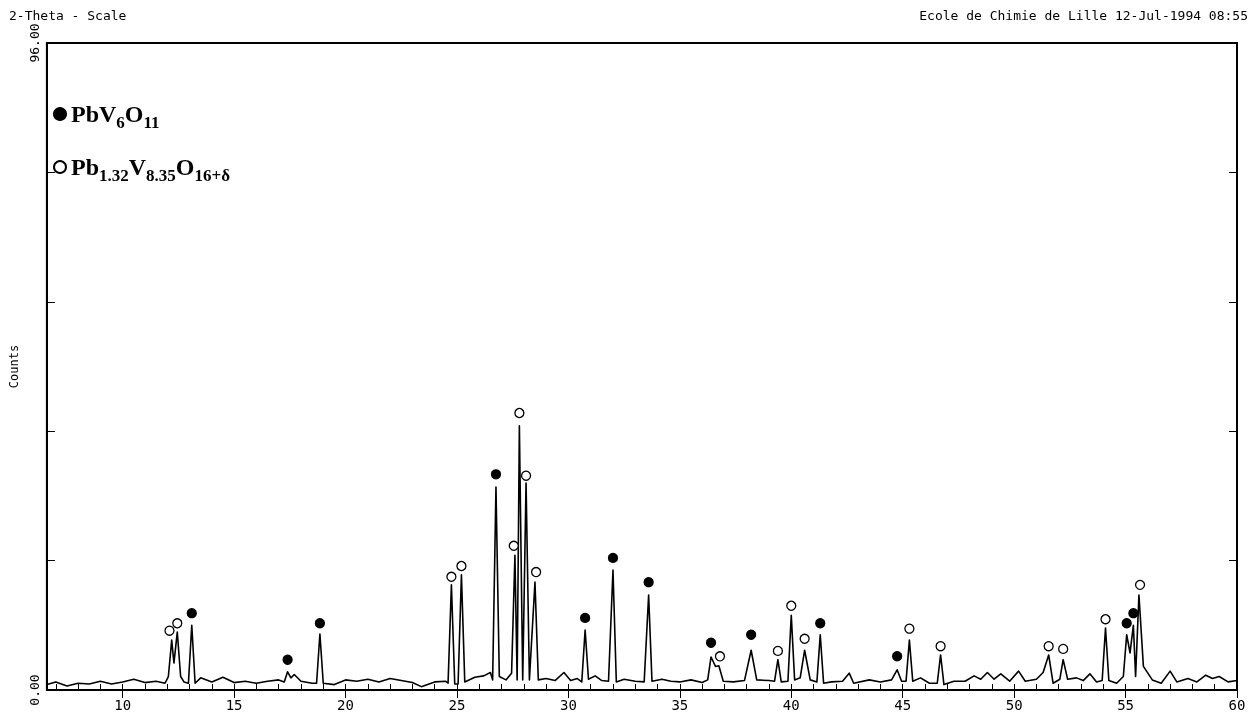 The height and width of the screenshot is (723, 1259). I want to click on x-tick-label: 25, so click(457, 705).